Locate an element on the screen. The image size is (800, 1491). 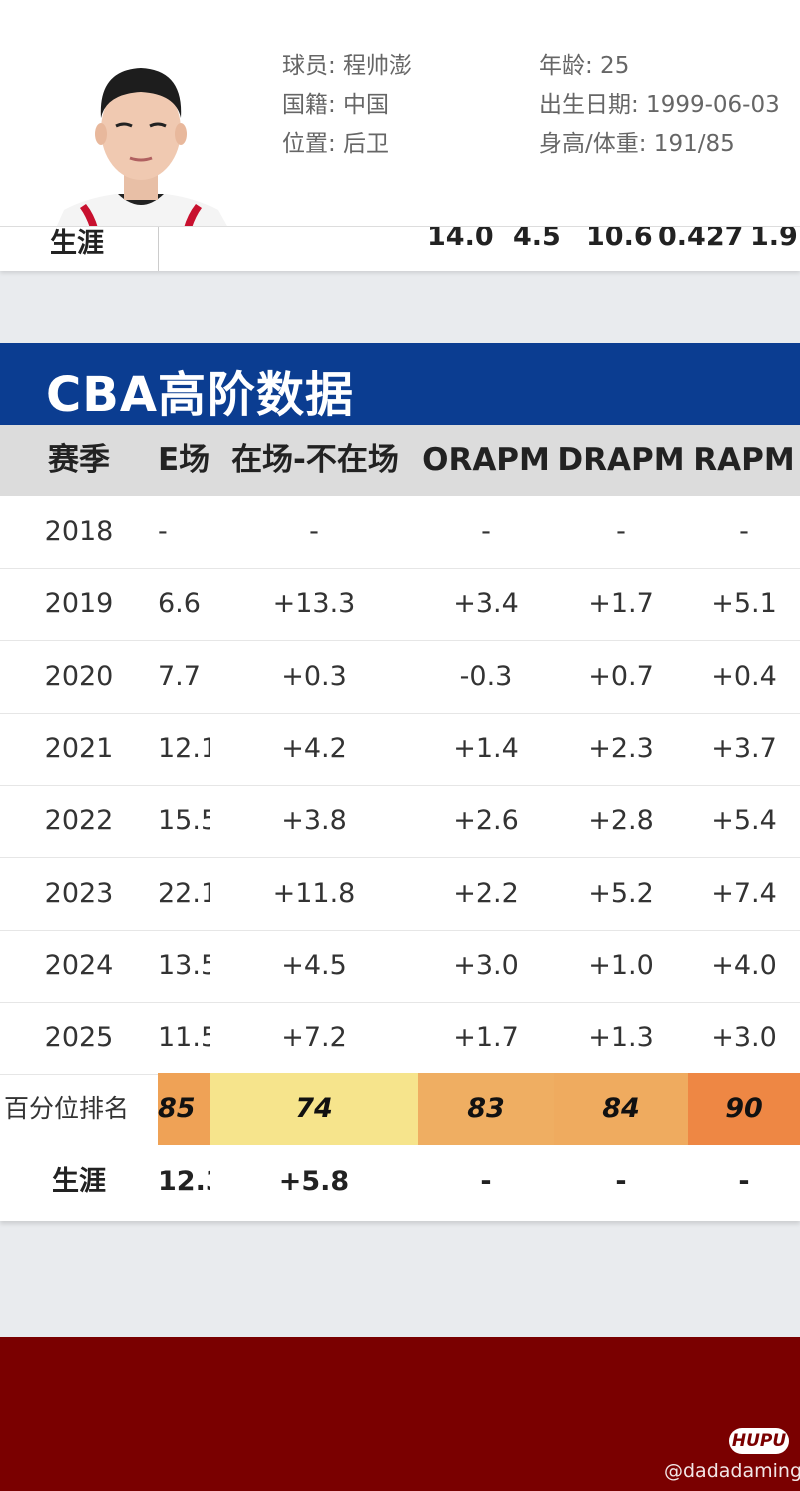
stat-cell: +1.0 is located at coordinates (621, 965).